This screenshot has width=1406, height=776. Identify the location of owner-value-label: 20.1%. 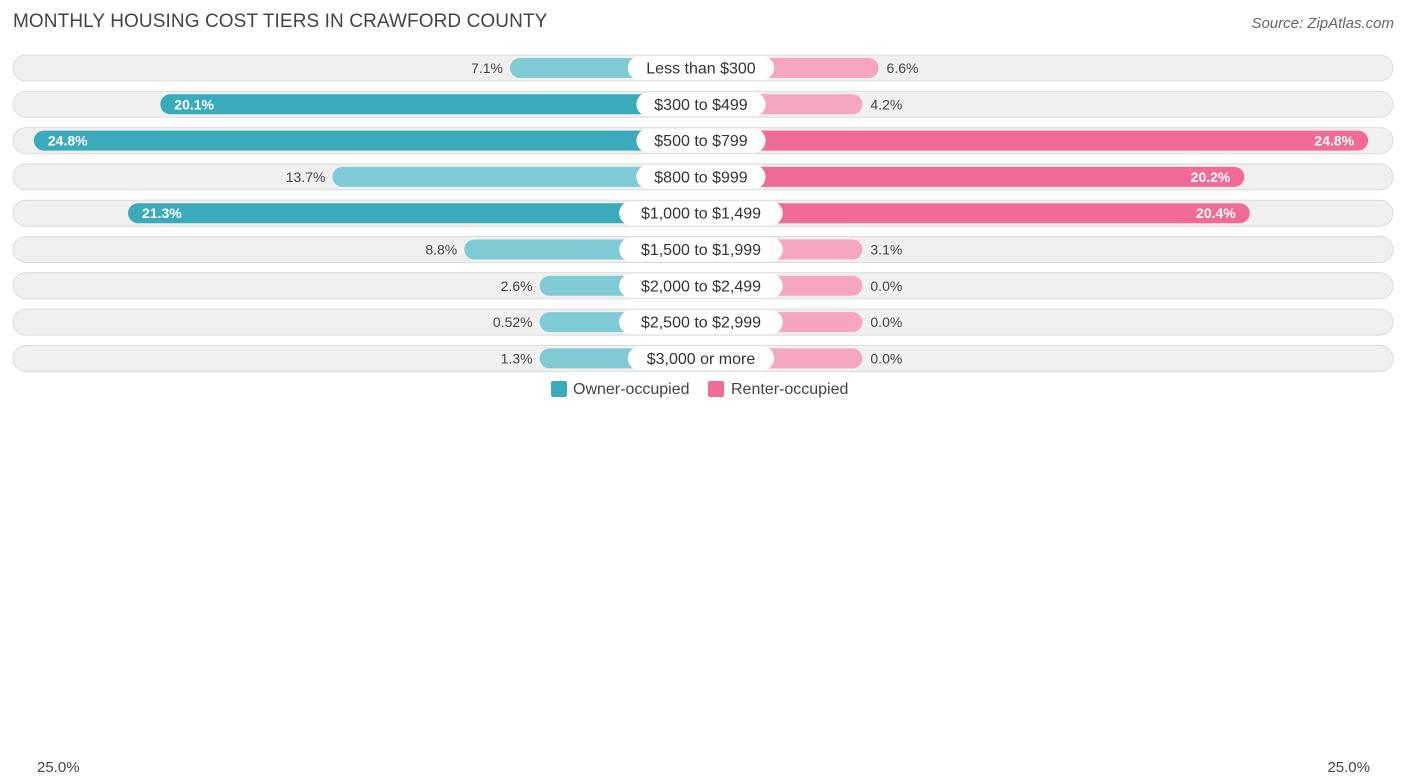
(194, 104).